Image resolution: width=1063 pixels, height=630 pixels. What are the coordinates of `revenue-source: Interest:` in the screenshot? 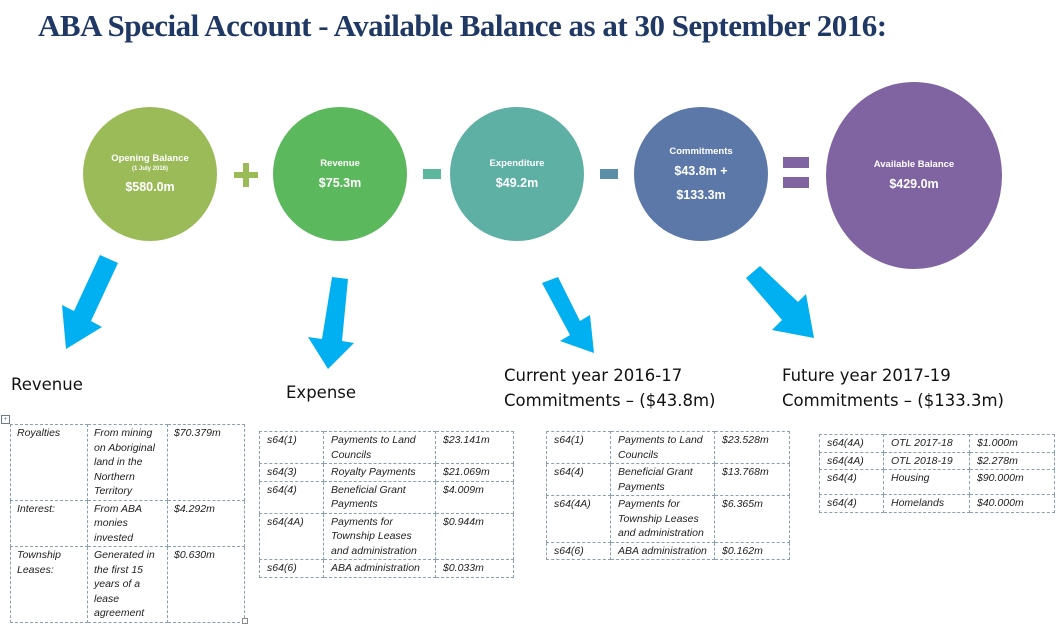 It's located at (49, 523).